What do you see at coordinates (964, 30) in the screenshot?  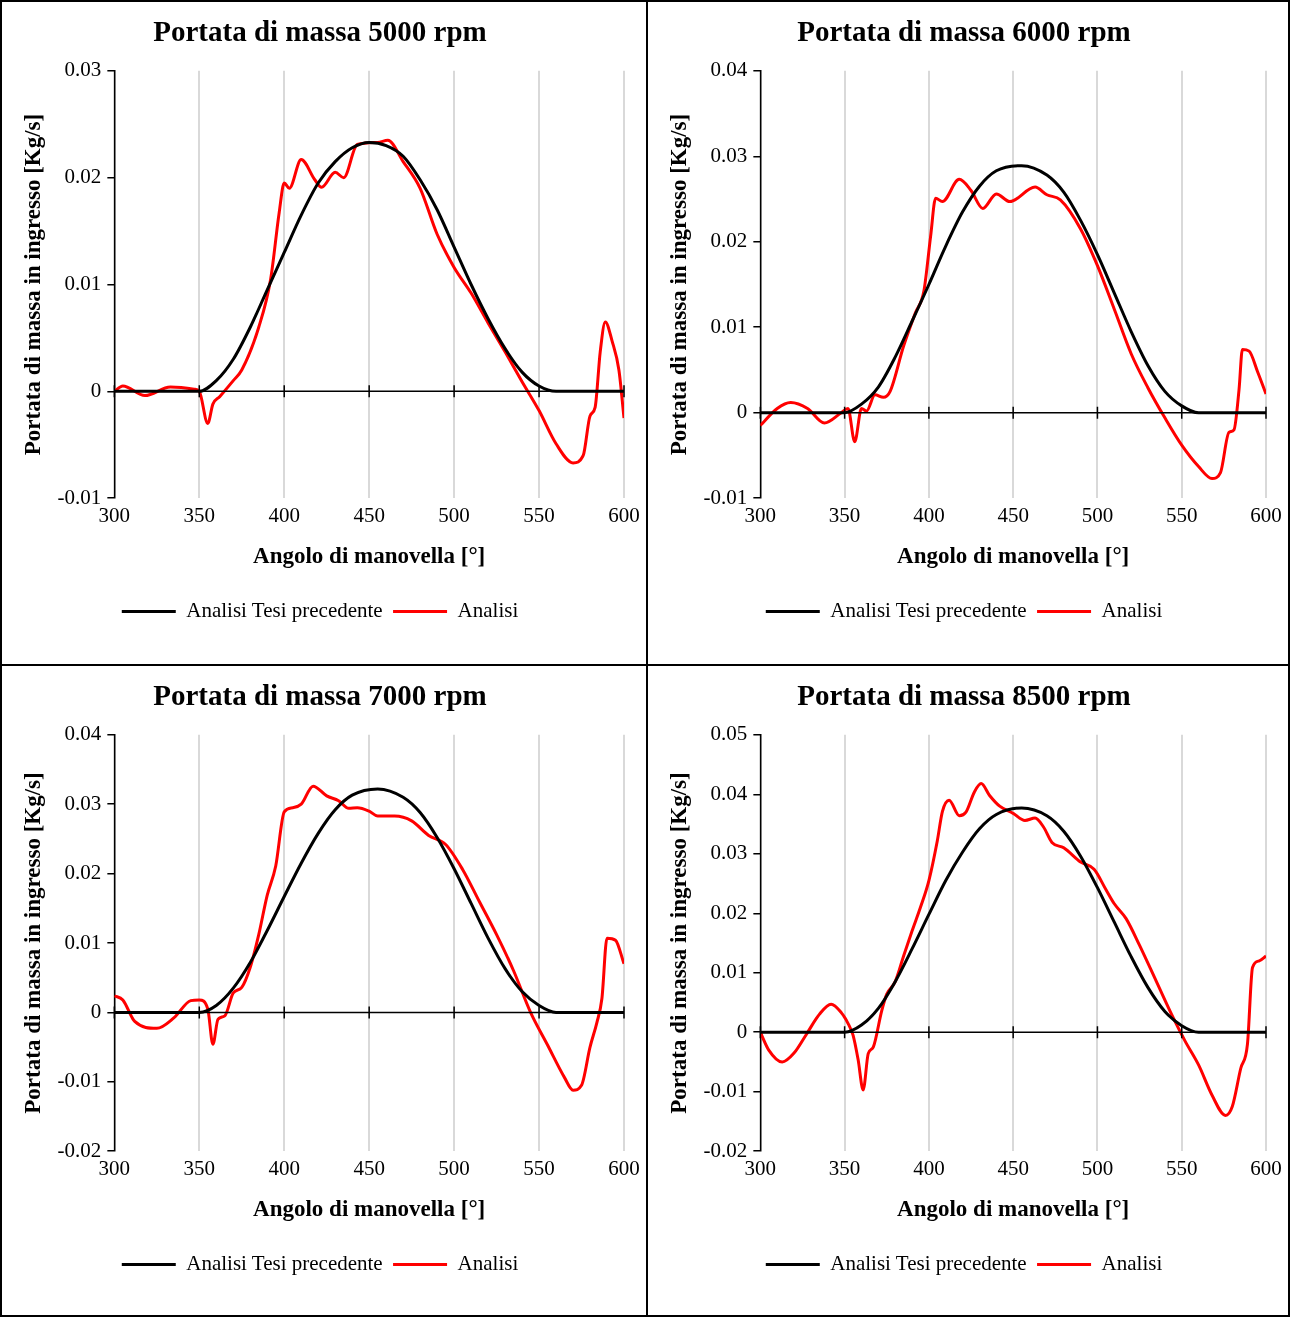 I see `chart-title: Portata di massa 6000 rpm` at bounding box center [964, 30].